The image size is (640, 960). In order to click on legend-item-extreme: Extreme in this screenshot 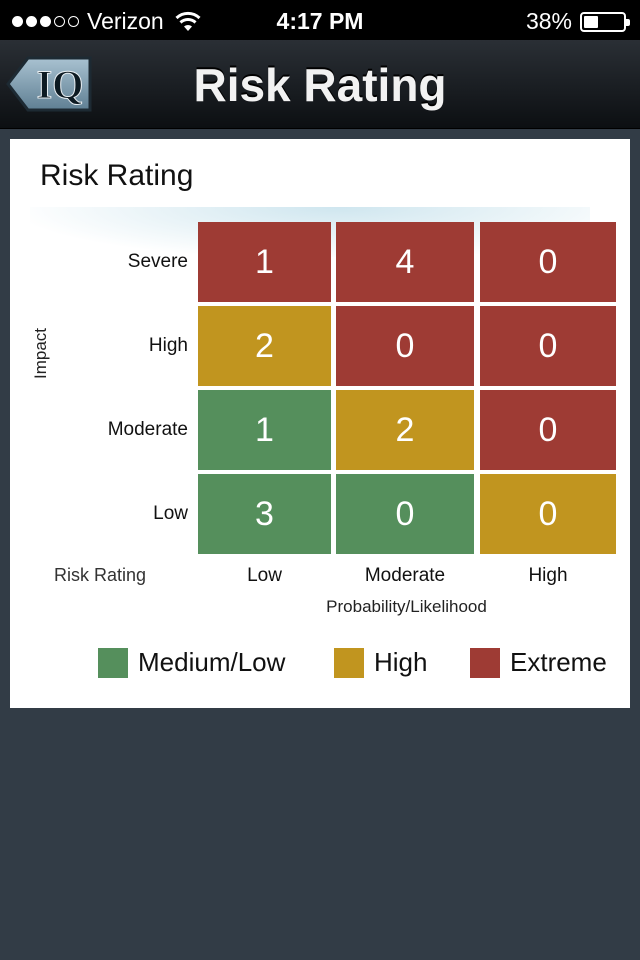, I will do `click(538, 662)`.